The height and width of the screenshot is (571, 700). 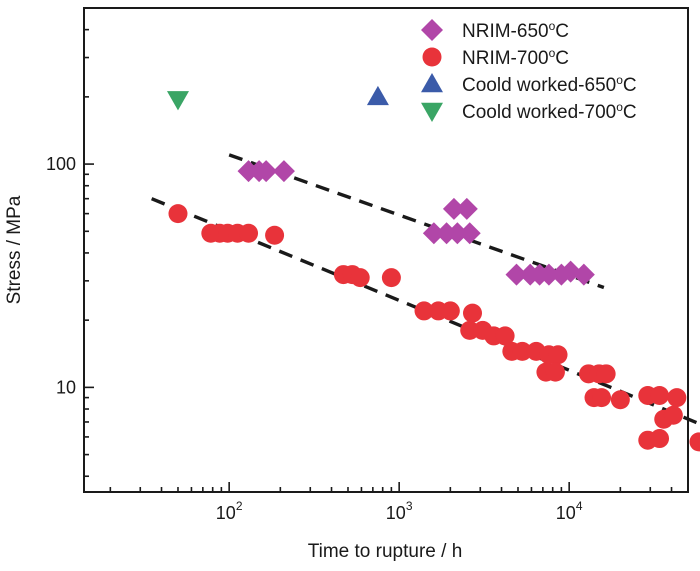 What do you see at coordinates (61, 164) in the screenshot?
I see `y-tick-label: 100` at bounding box center [61, 164].